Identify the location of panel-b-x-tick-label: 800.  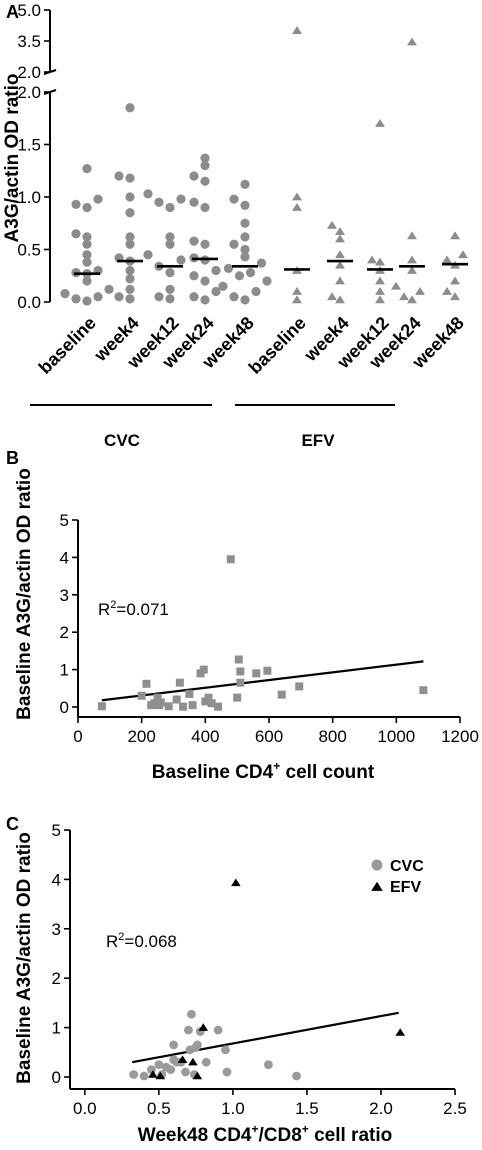
(332, 736).